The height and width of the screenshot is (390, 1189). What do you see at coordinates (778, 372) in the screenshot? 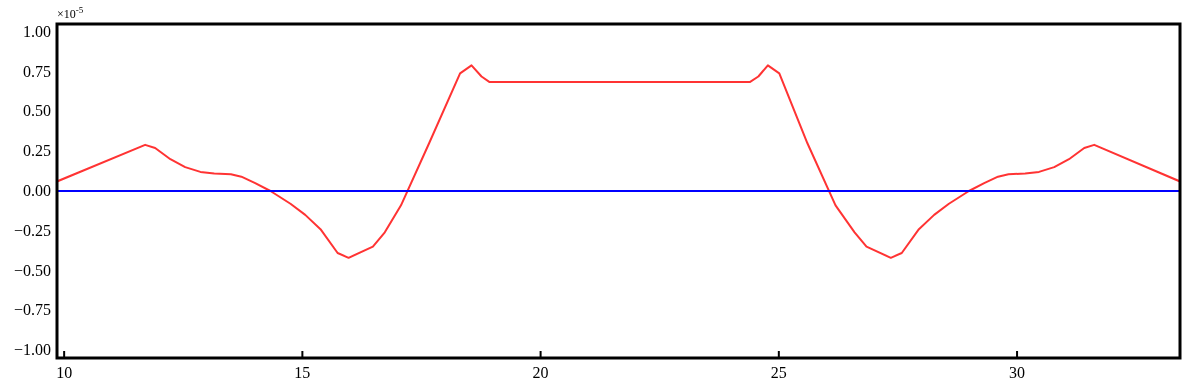
I see `x-tick-label: 25` at bounding box center [778, 372].